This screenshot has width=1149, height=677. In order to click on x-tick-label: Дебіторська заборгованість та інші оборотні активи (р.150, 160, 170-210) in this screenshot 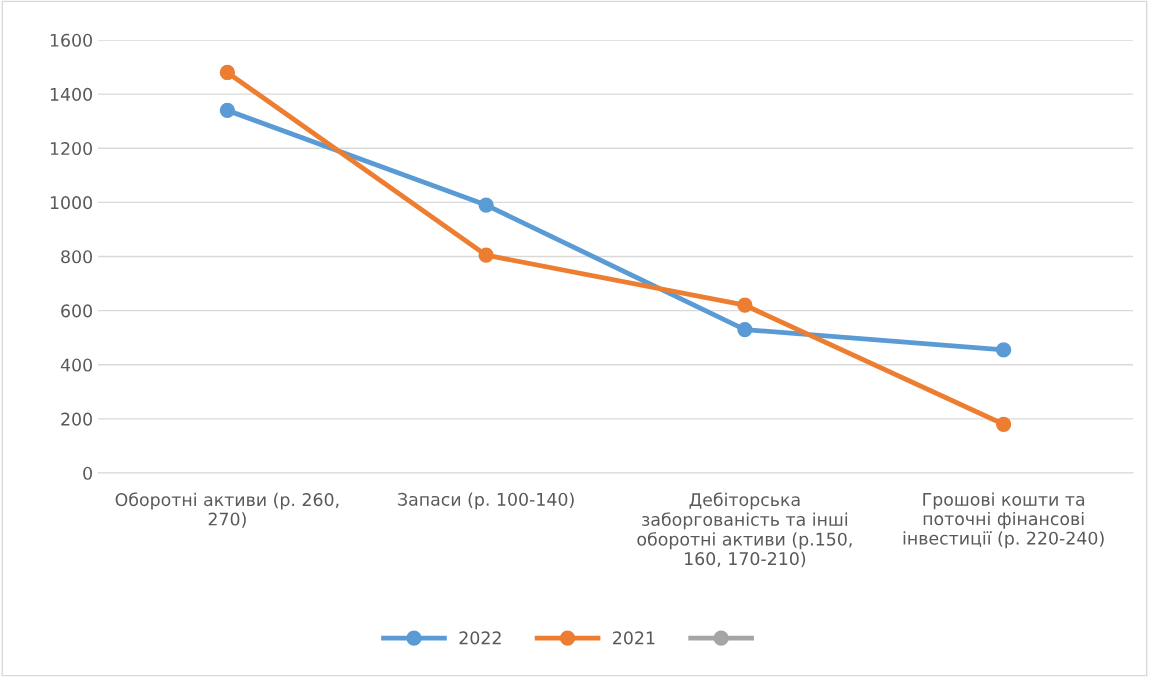, I will do `click(744, 530)`.